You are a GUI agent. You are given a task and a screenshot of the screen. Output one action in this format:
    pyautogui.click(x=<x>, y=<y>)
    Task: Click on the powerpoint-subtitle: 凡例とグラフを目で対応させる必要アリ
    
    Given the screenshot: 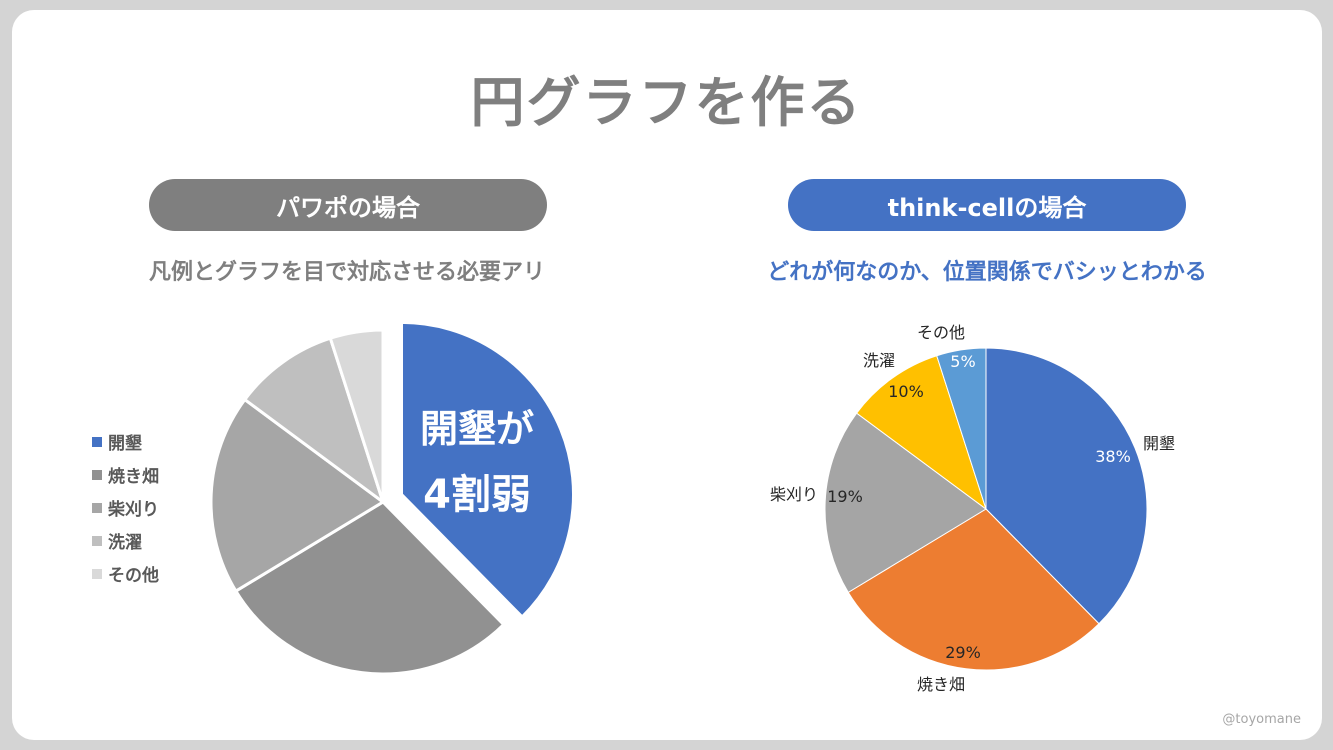 What is the action you would take?
    pyautogui.click(x=346, y=272)
    